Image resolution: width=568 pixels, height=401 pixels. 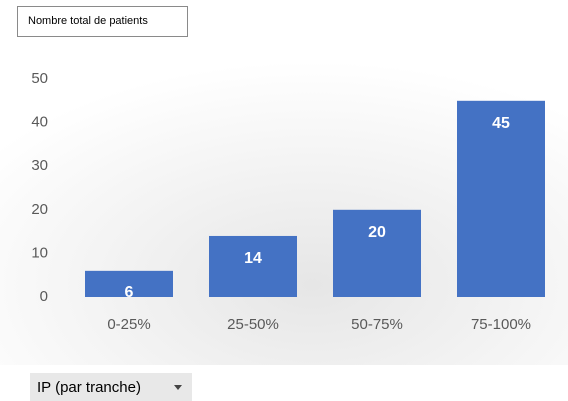 I want to click on y-tick-label: 50, so click(x=39, y=78).